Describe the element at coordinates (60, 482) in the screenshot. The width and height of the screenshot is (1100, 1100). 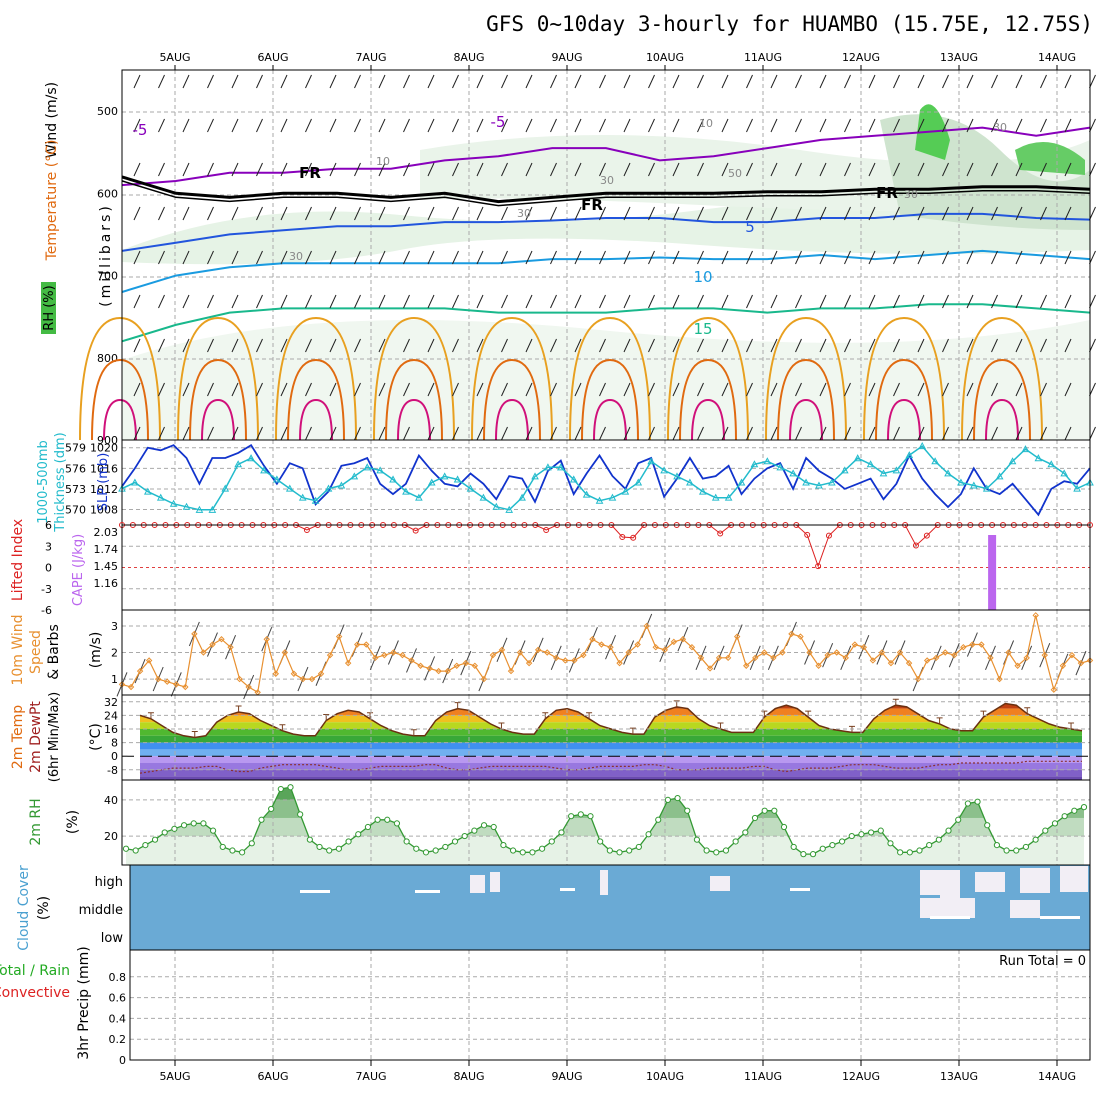
I see `axis-label-thickness-unit: Thickness (dm)` at that location.